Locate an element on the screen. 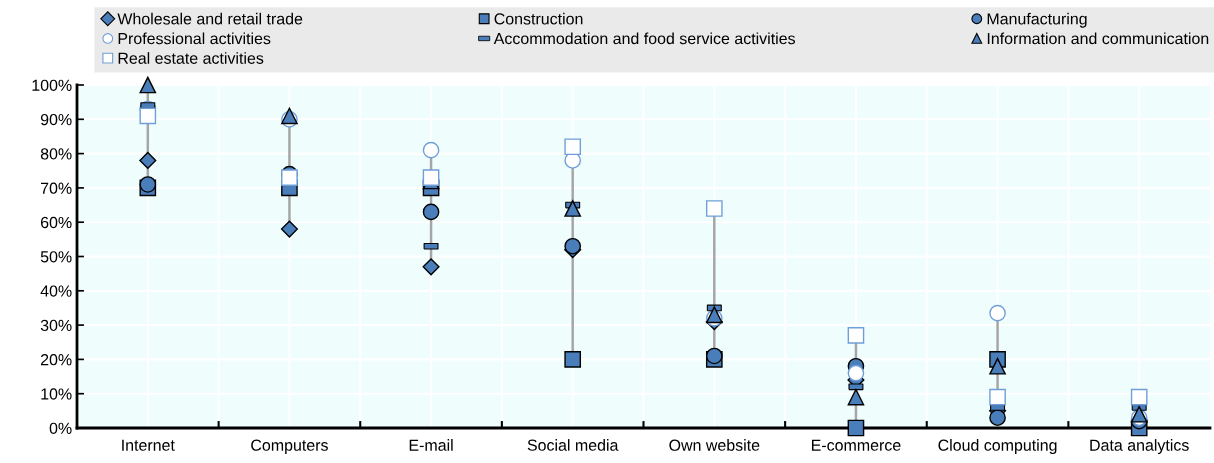  legend-label: Construction is located at coordinates (538, 18).